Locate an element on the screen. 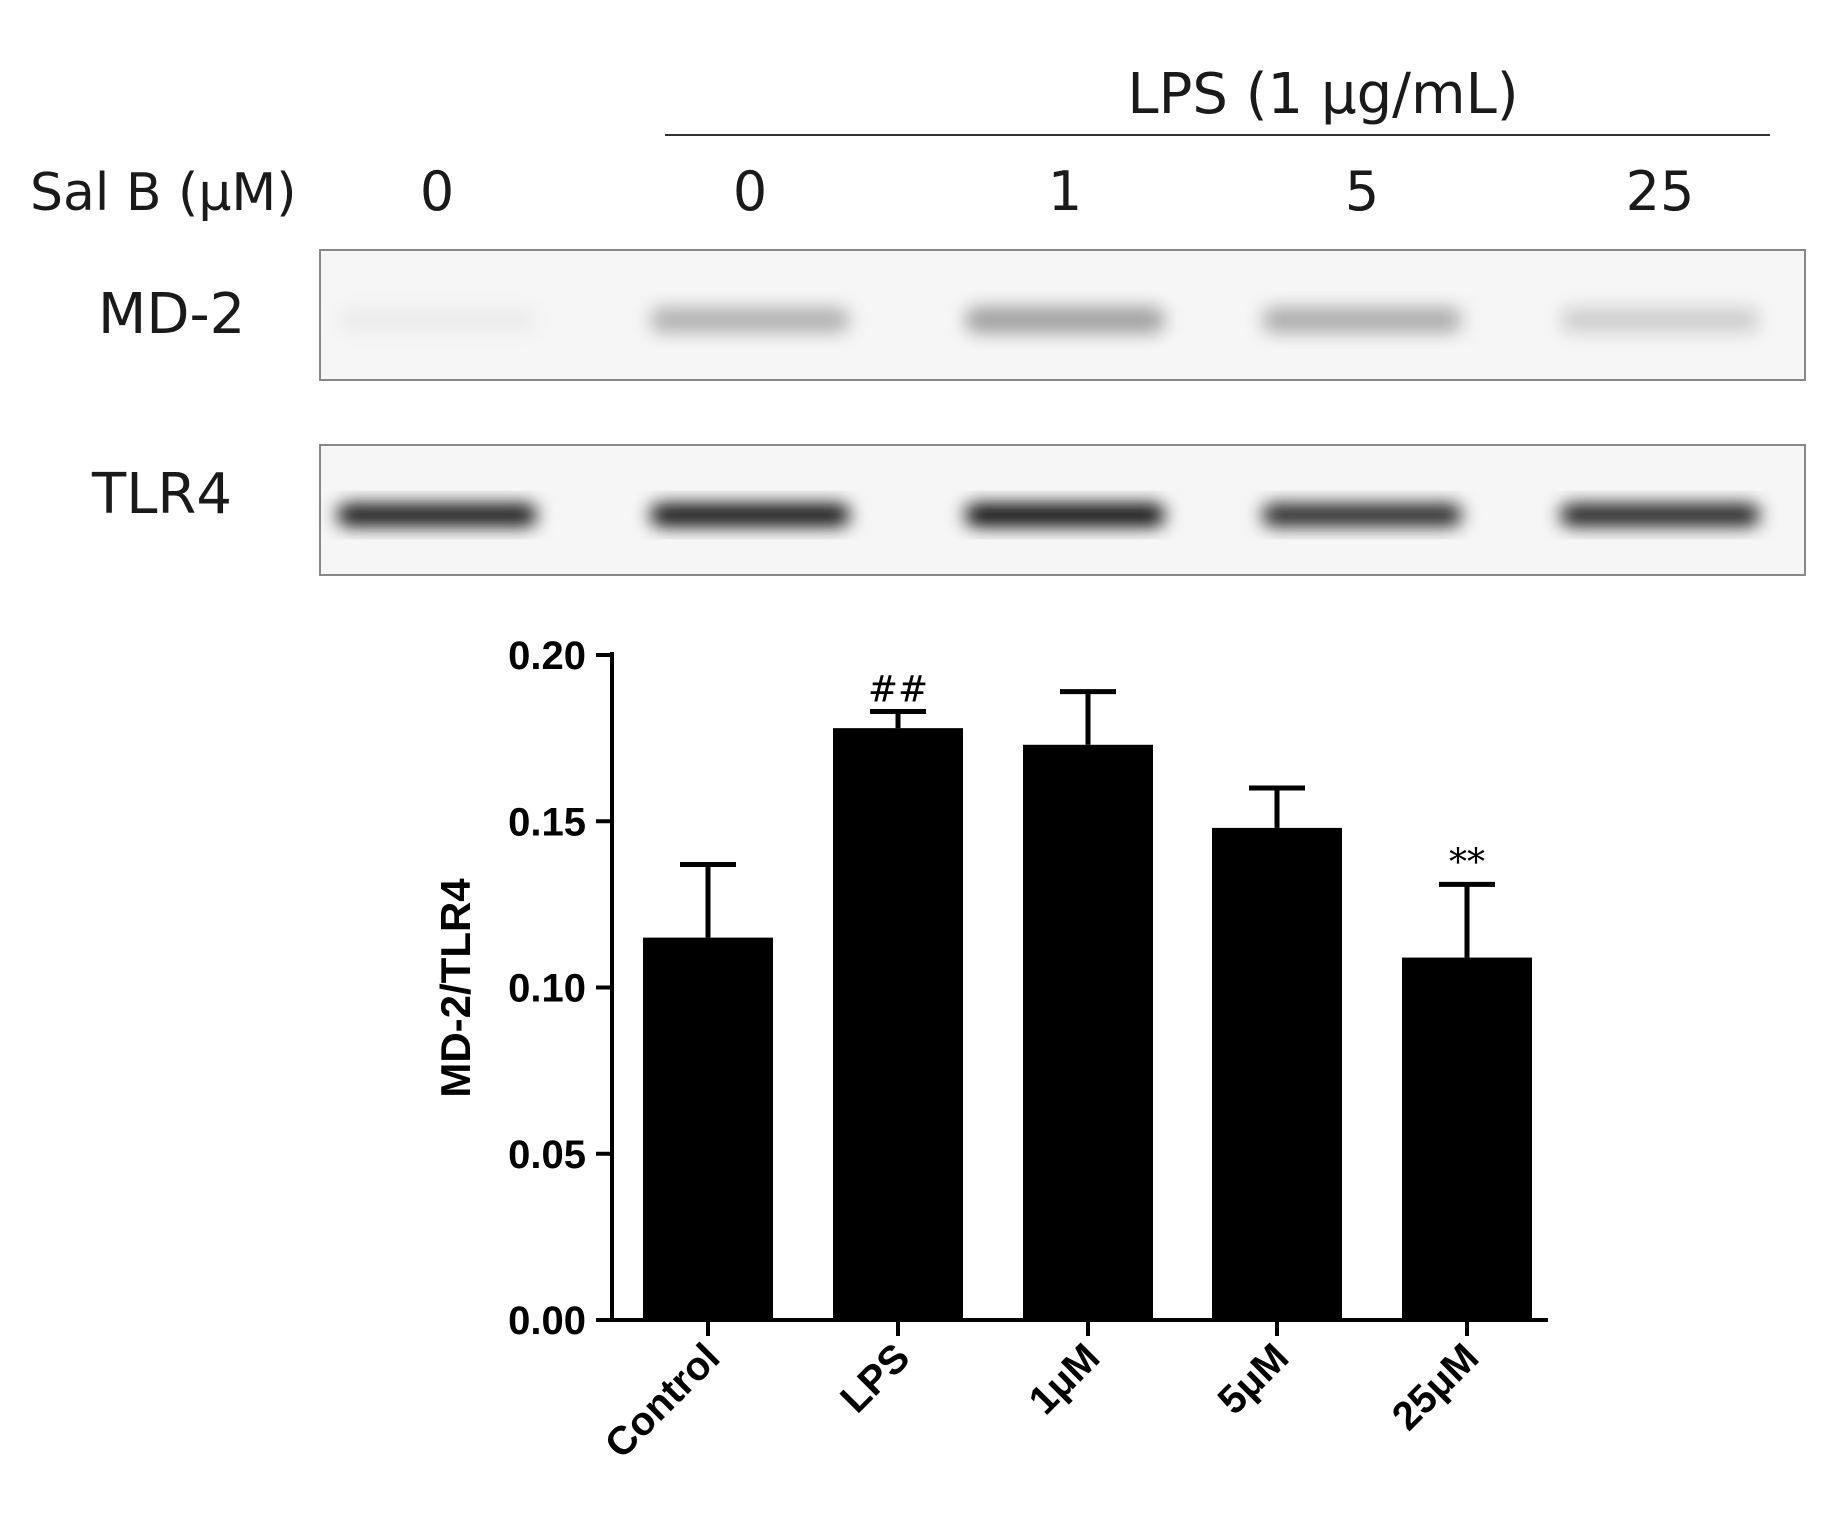 This screenshot has height=1522, width=1843. dose-values: 0 0 1 5 25 is located at coordinates (1057, 191).